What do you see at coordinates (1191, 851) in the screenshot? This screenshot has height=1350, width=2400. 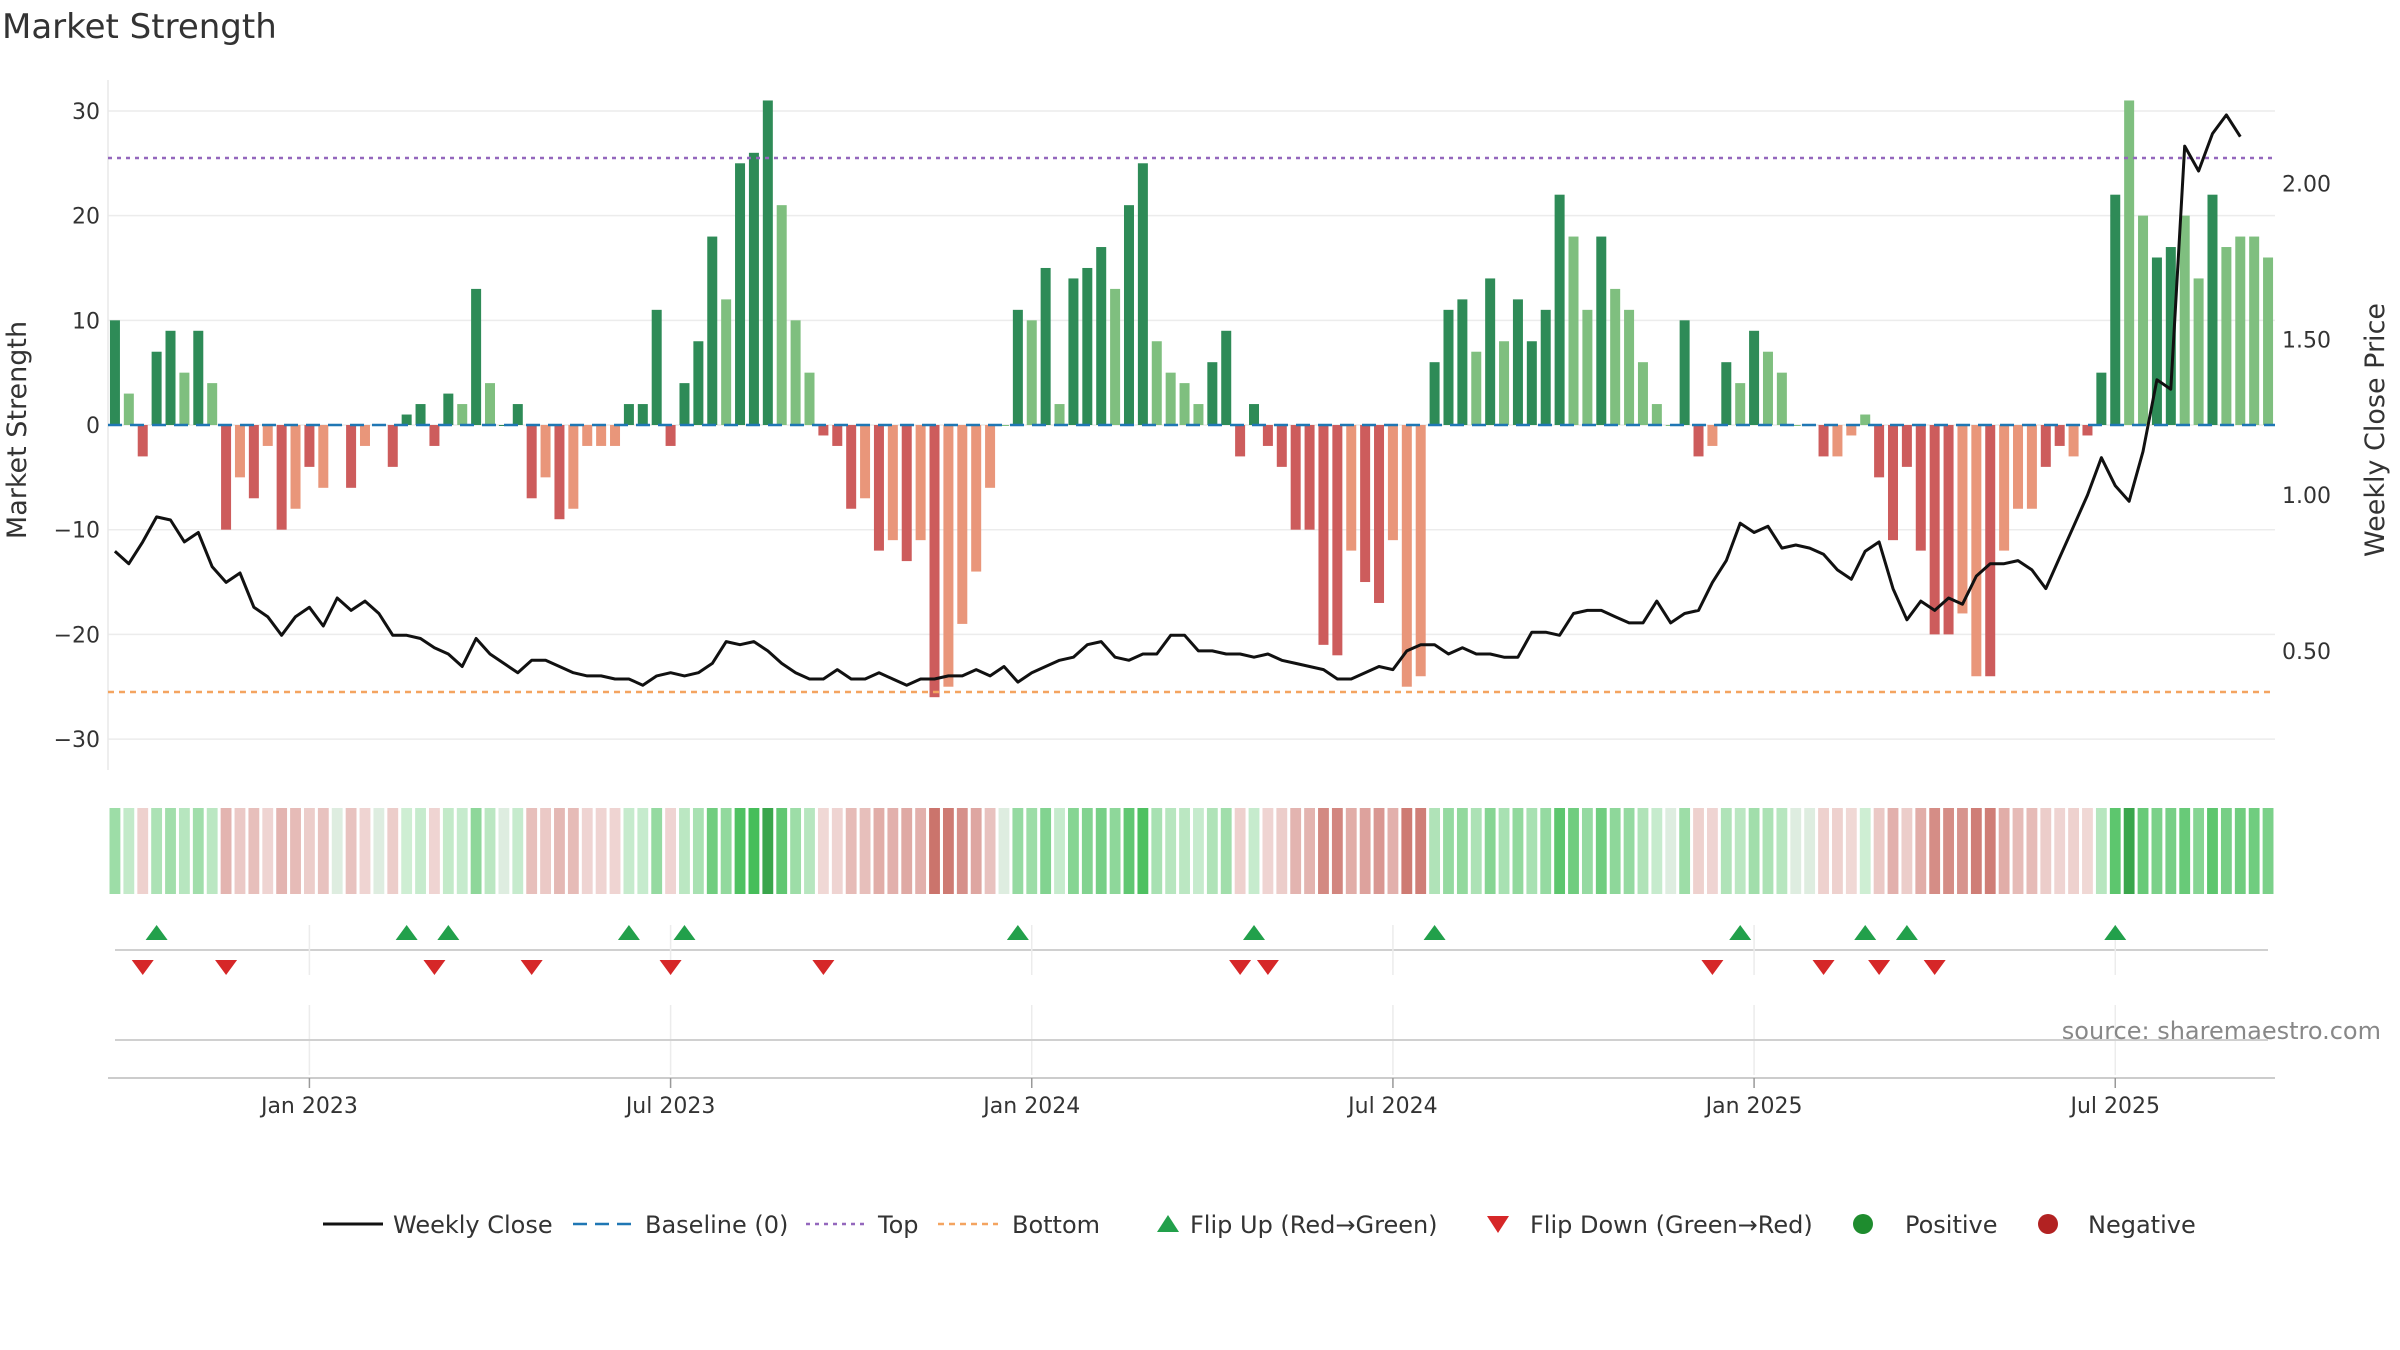 I see `strength-heat-strip` at bounding box center [1191, 851].